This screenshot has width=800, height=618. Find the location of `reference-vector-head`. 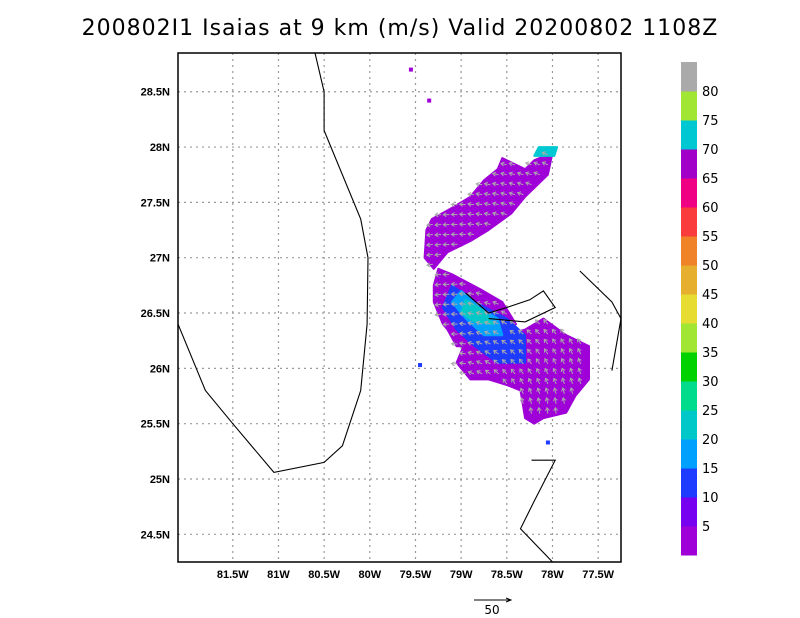

reference-vector-head is located at coordinates (509, 600).